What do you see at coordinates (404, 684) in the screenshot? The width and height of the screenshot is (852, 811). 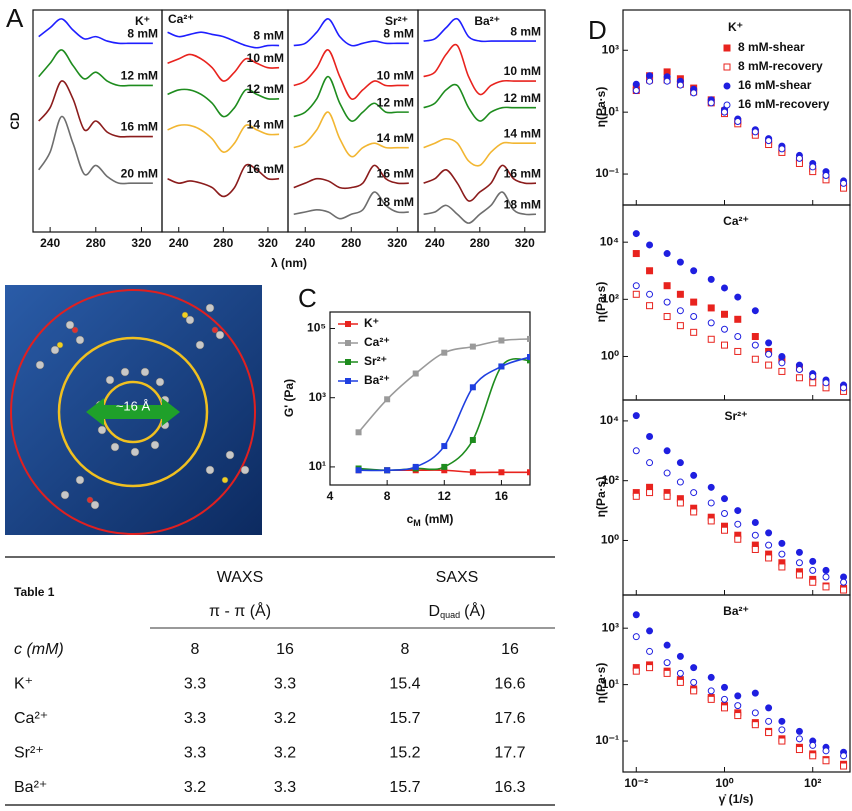 I see `table-cell: 15.4` at bounding box center [404, 684].